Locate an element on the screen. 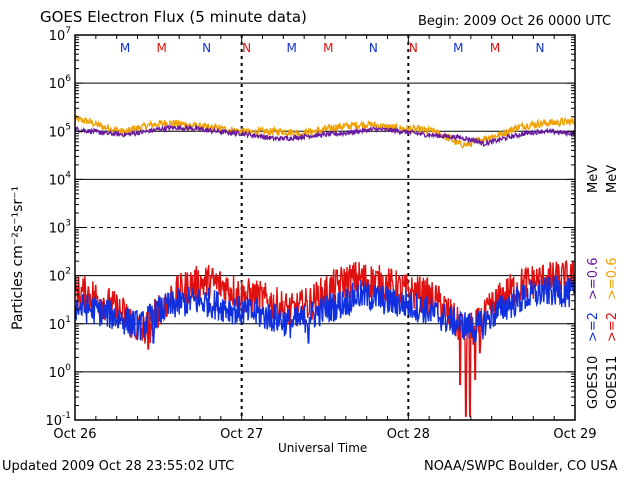 This screenshot has height=480, width=640. x-axis-label: Universal Time is located at coordinates (323, 448).